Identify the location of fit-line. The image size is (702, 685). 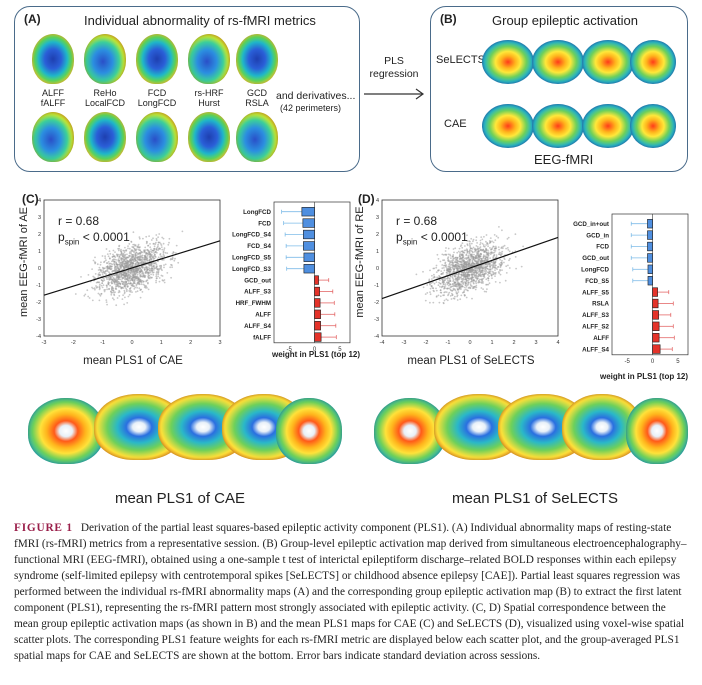
(470, 268).